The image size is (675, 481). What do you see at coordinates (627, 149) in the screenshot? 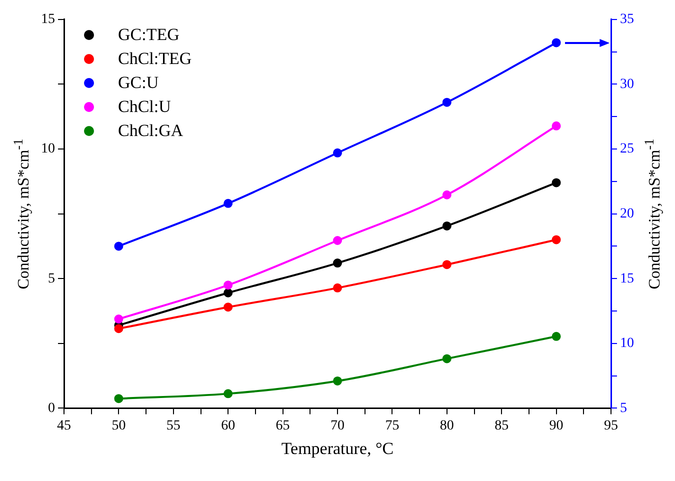
I see `y2-tick-label: 25` at bounding box center [627, 149].